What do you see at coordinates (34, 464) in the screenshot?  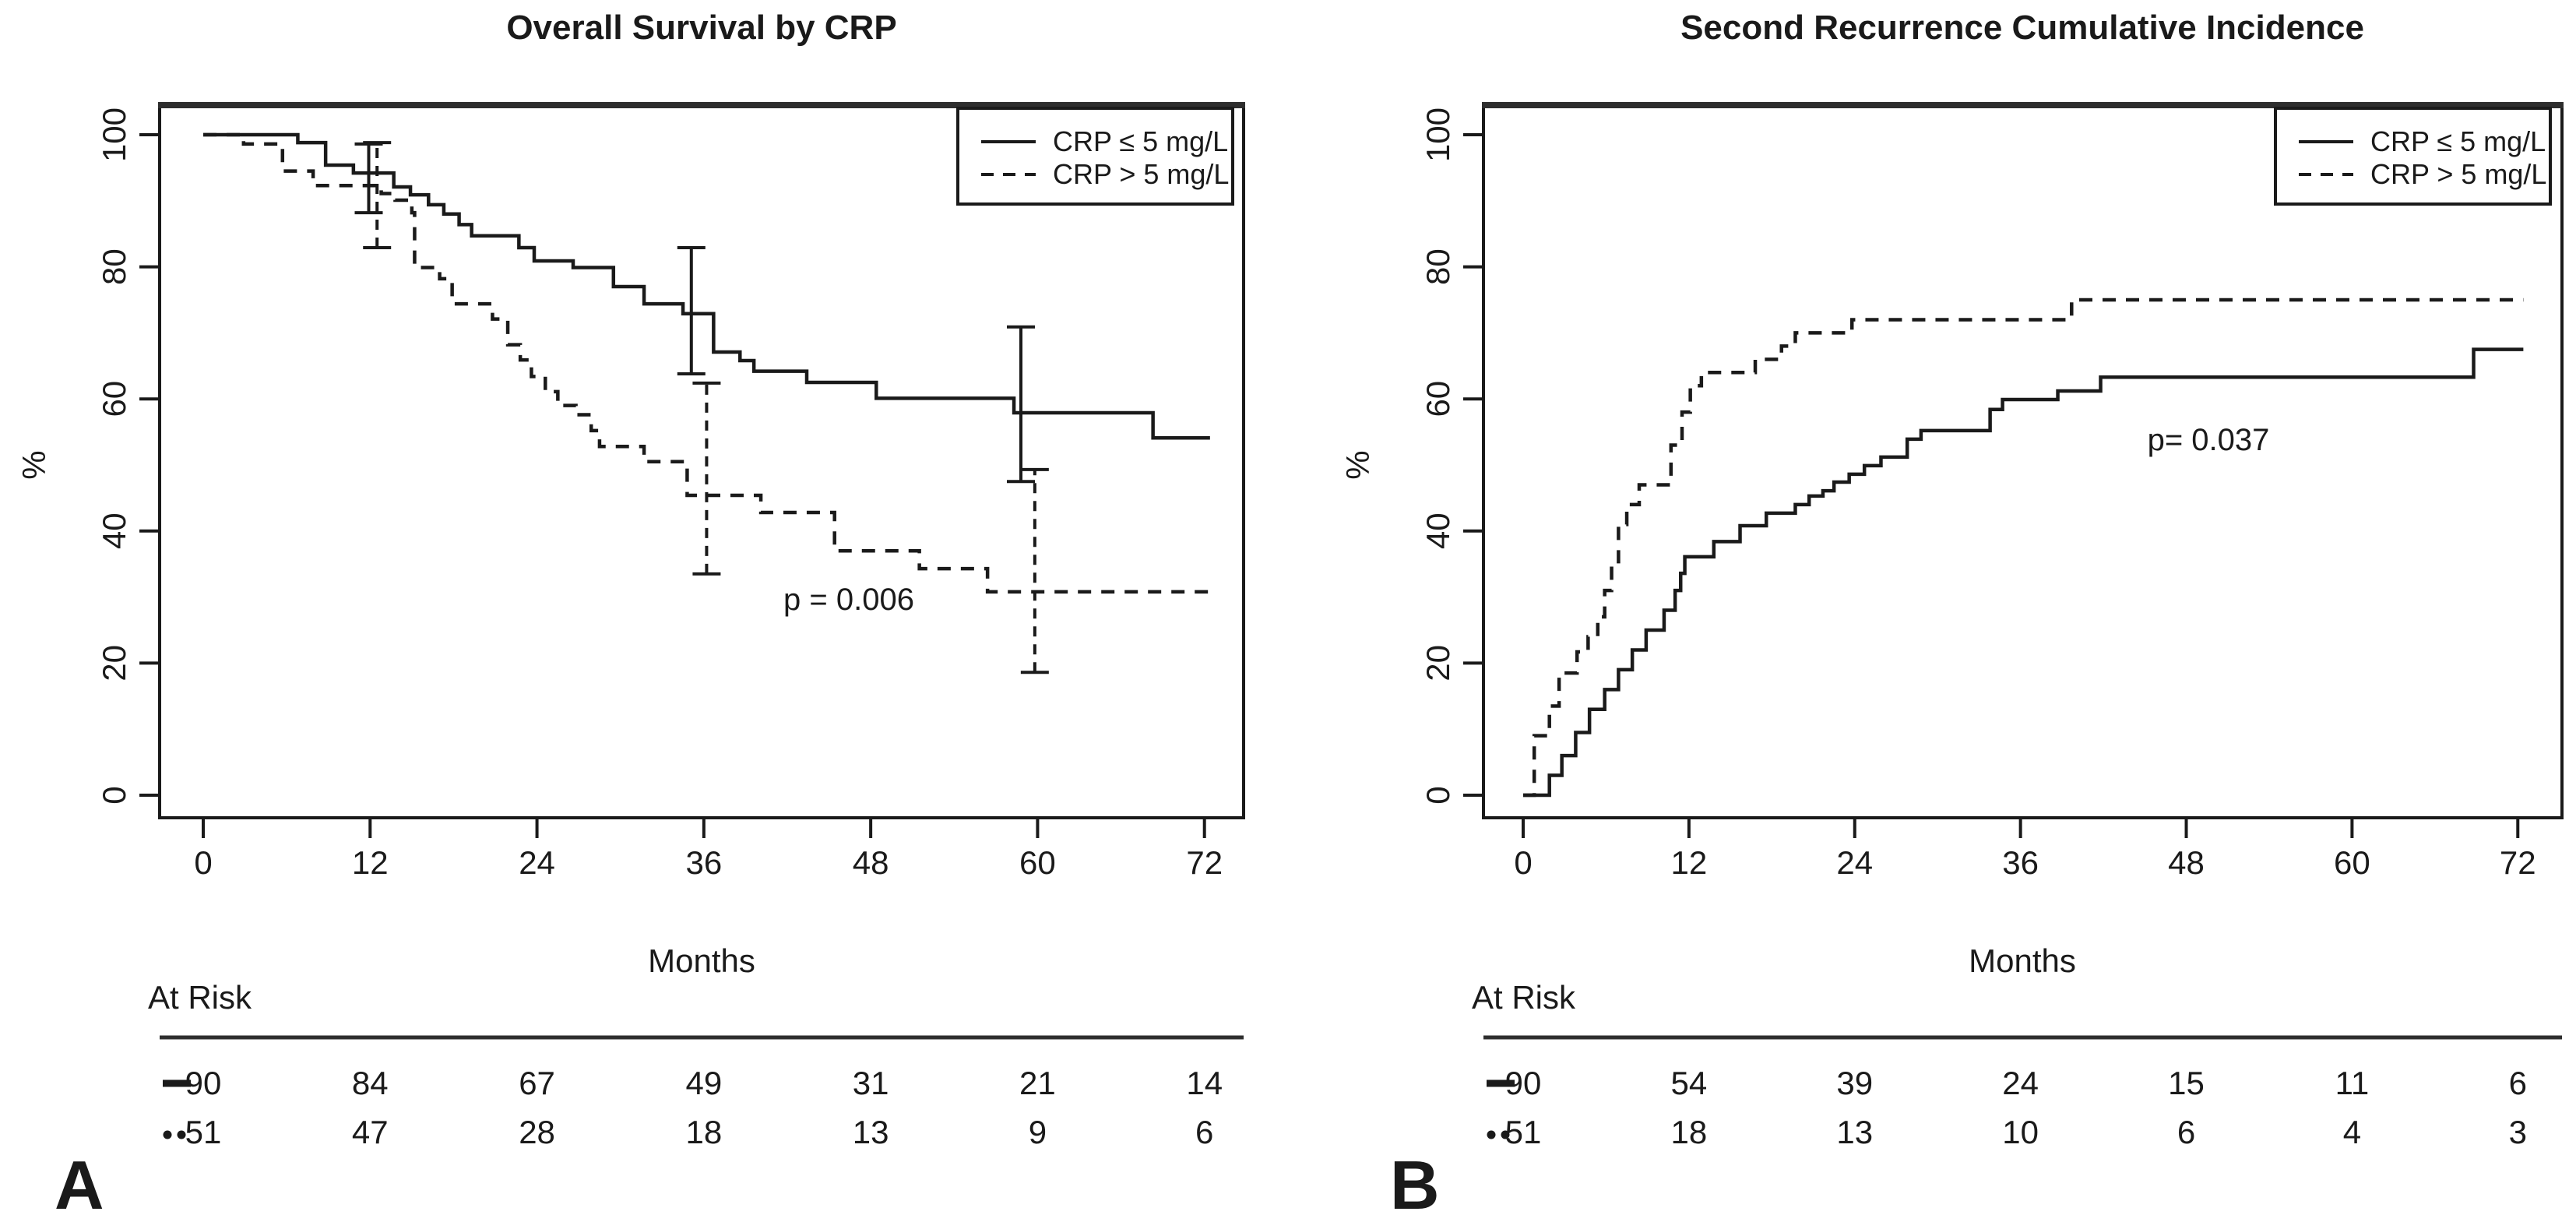 I see `panel-a-ylabel: %` at bounding box center [34, 464].